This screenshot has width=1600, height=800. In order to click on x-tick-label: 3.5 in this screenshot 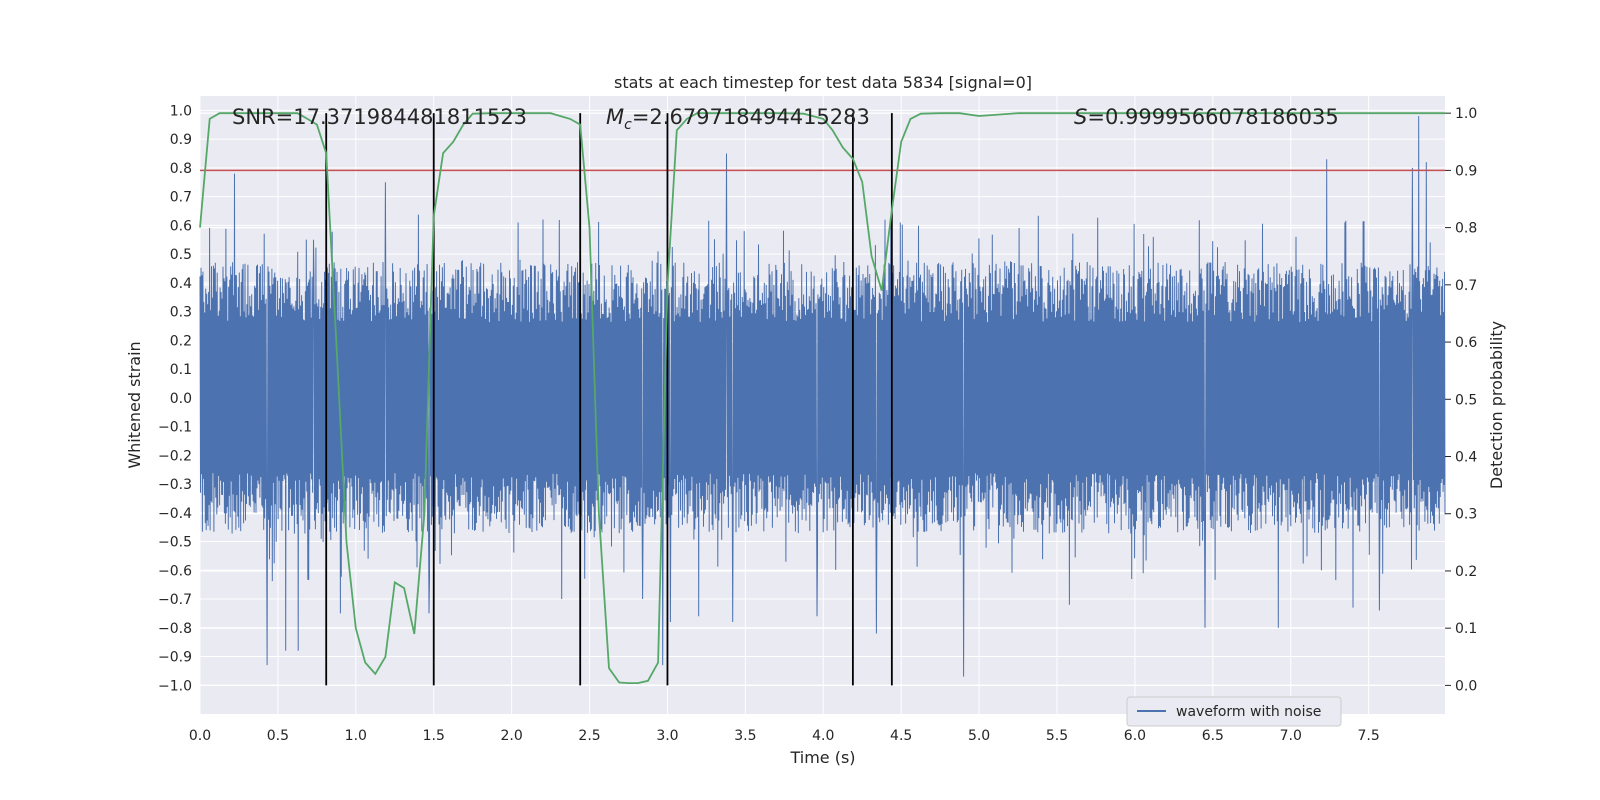, I will do `click(745, 736)`.